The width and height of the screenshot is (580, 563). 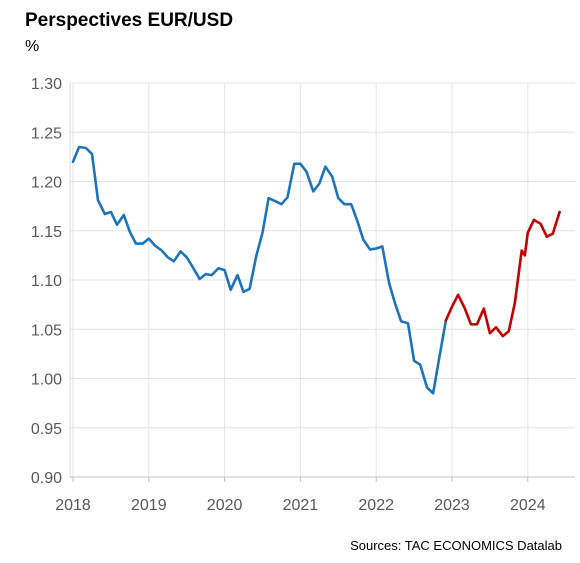 I want to click on x-tick-label: 2018, so click(x=73, y=505).